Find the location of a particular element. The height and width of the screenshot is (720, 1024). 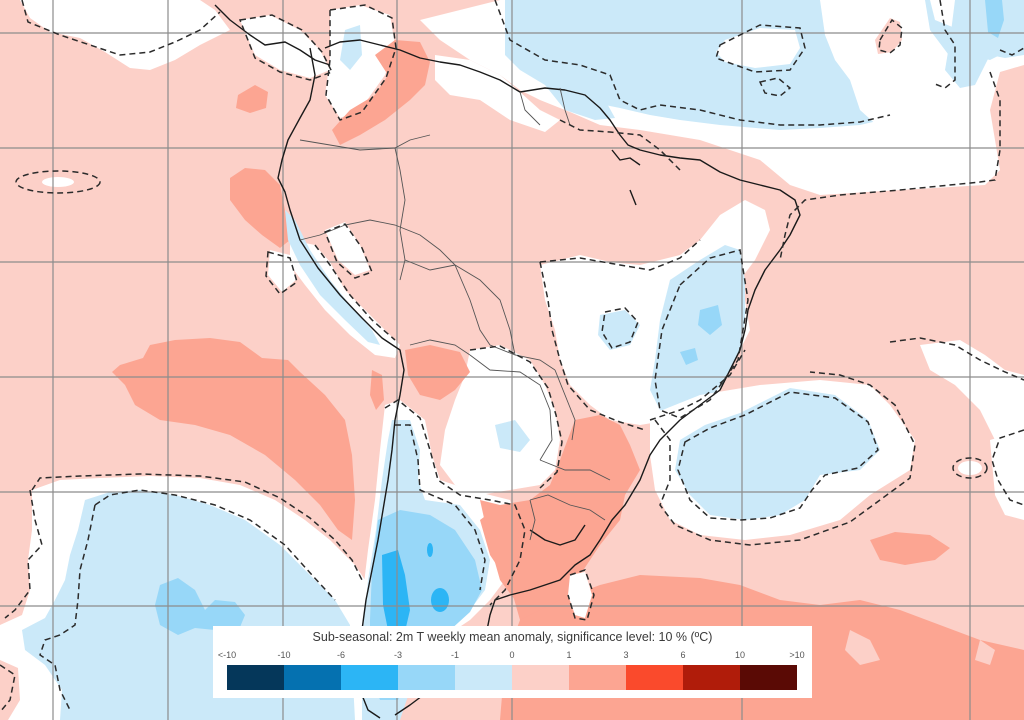

southeast-pacific-warm-tongue is located at coordinates (233, 439).